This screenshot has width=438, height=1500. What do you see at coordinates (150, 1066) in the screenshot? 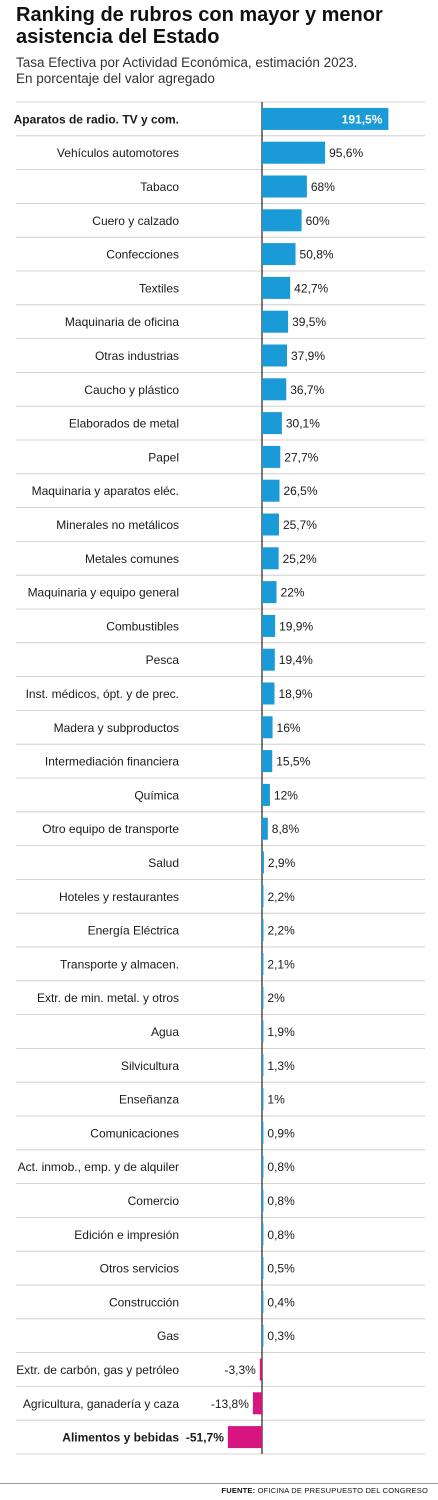
I see `category-label: Silvicultura` at bounding box center [150, 1066].